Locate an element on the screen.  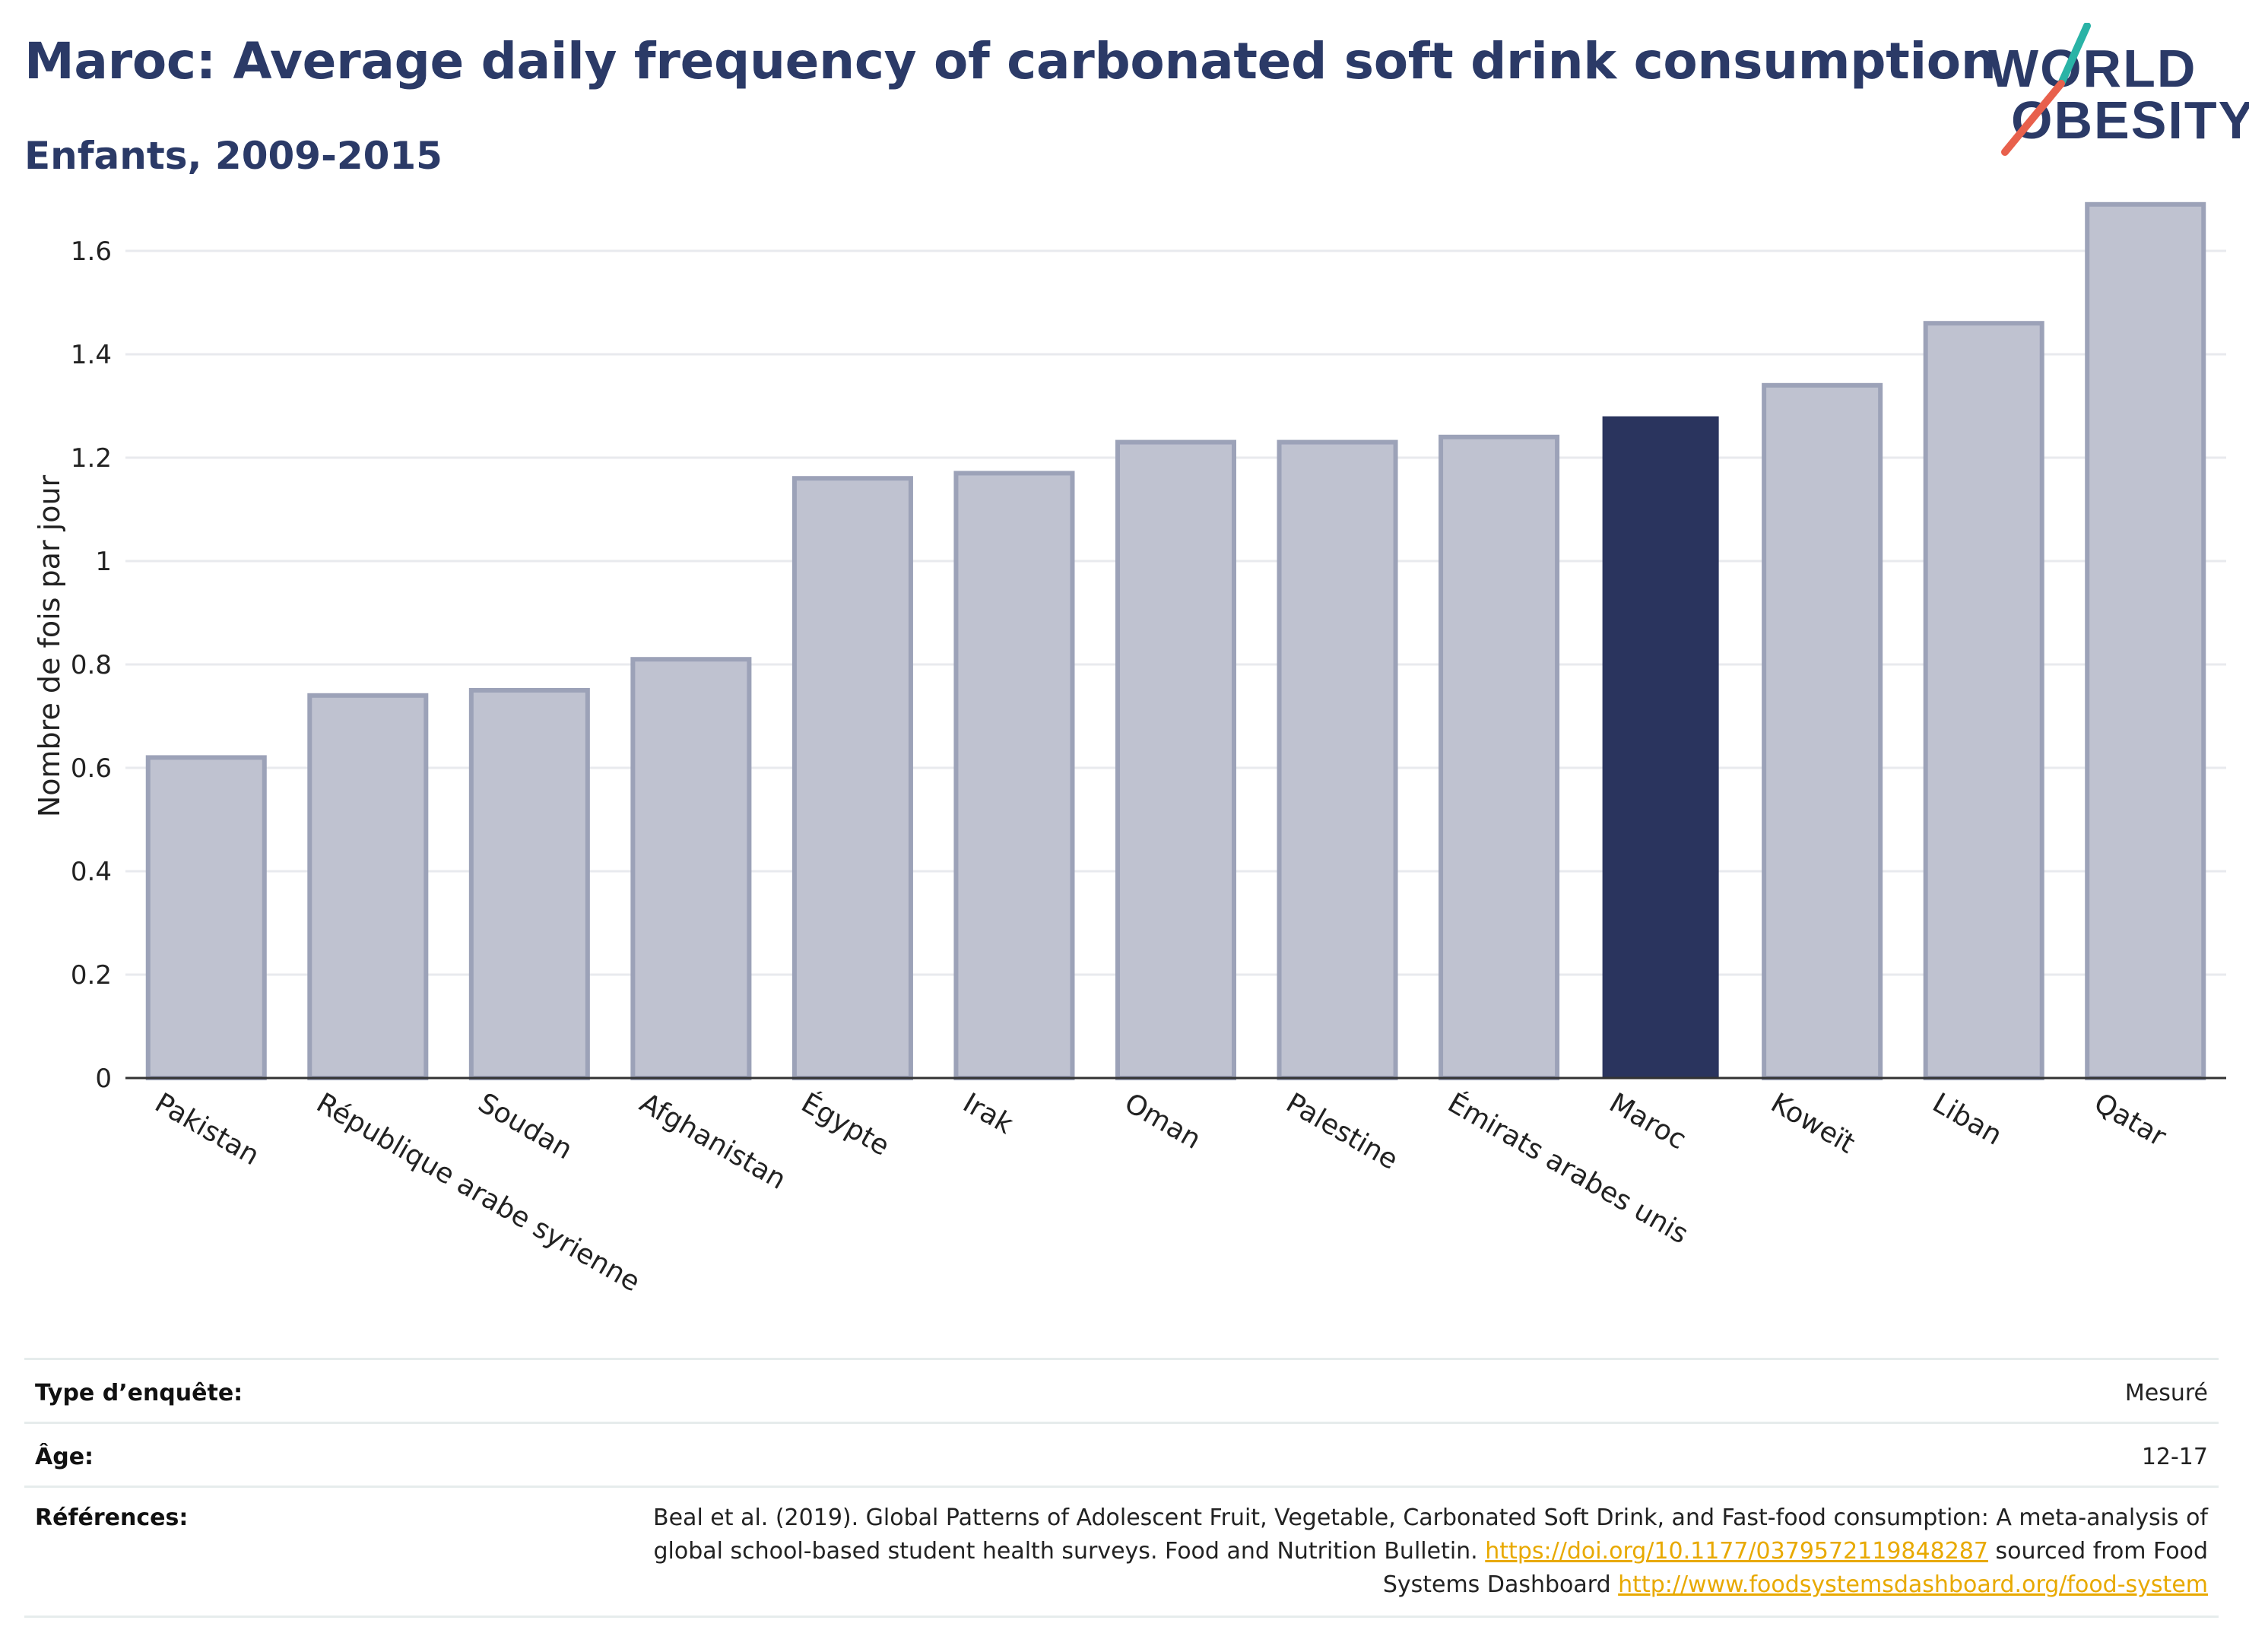
x-tick-label: Soudan is located at coordinates (525, 1126).